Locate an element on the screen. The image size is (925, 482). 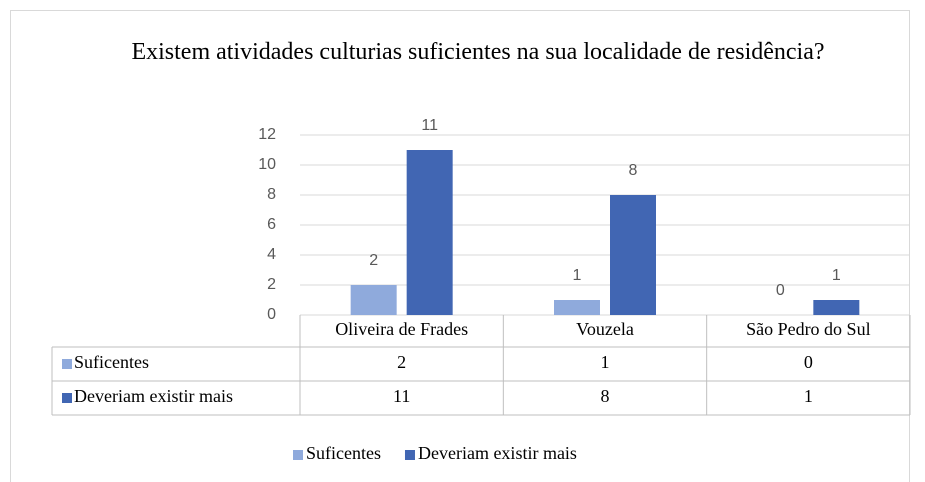
data-label: 8 is located at coordinates (633, 170).